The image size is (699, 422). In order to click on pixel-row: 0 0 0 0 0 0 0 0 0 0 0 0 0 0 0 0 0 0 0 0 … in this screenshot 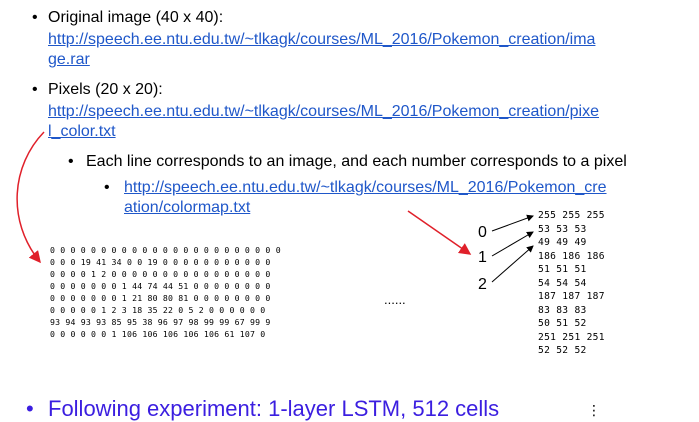, I will do `click(165, 250)`.